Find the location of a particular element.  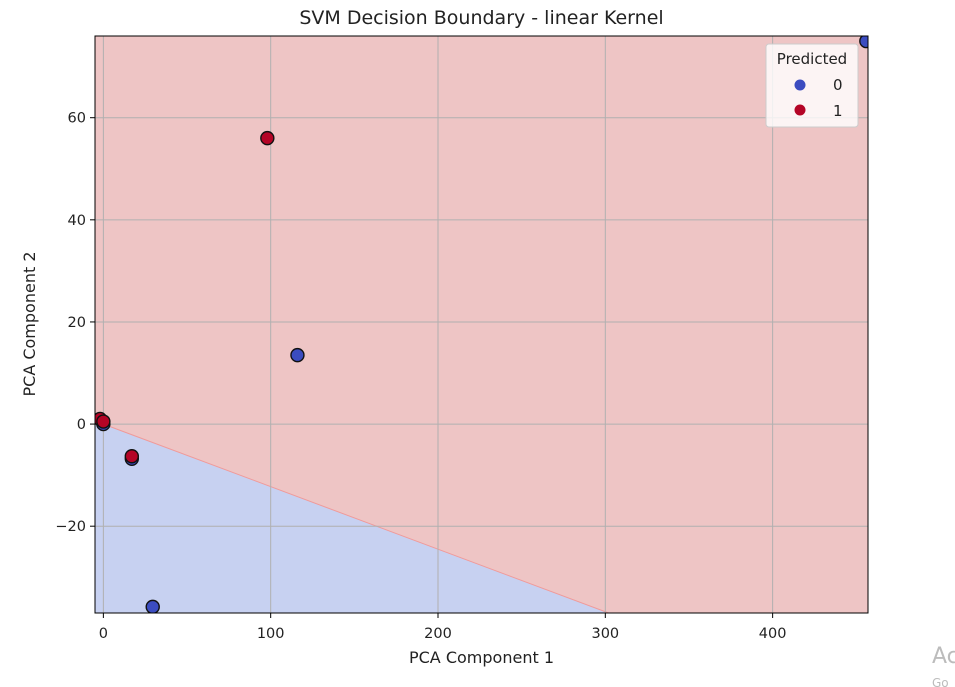

x-tick-label-1: 100 is located at coordinates (271, 634).